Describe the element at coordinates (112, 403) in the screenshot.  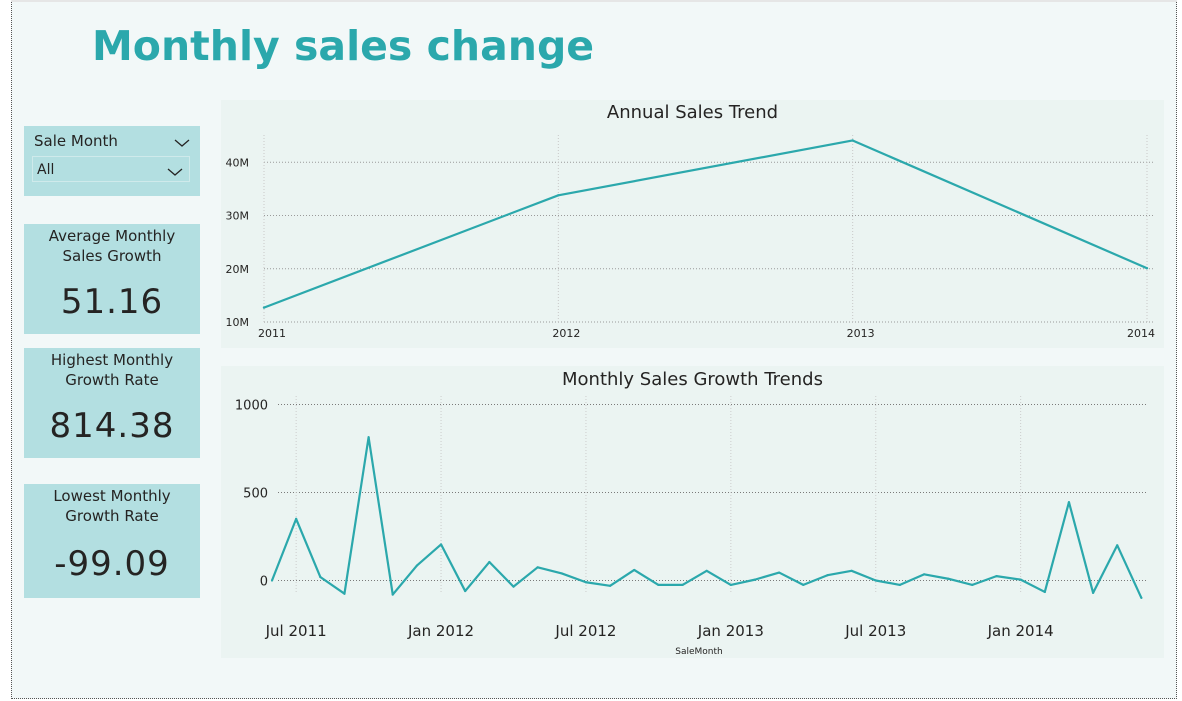
I see `card-highest-growth: Highest Monthly Growth Rate 814.38` at that location.